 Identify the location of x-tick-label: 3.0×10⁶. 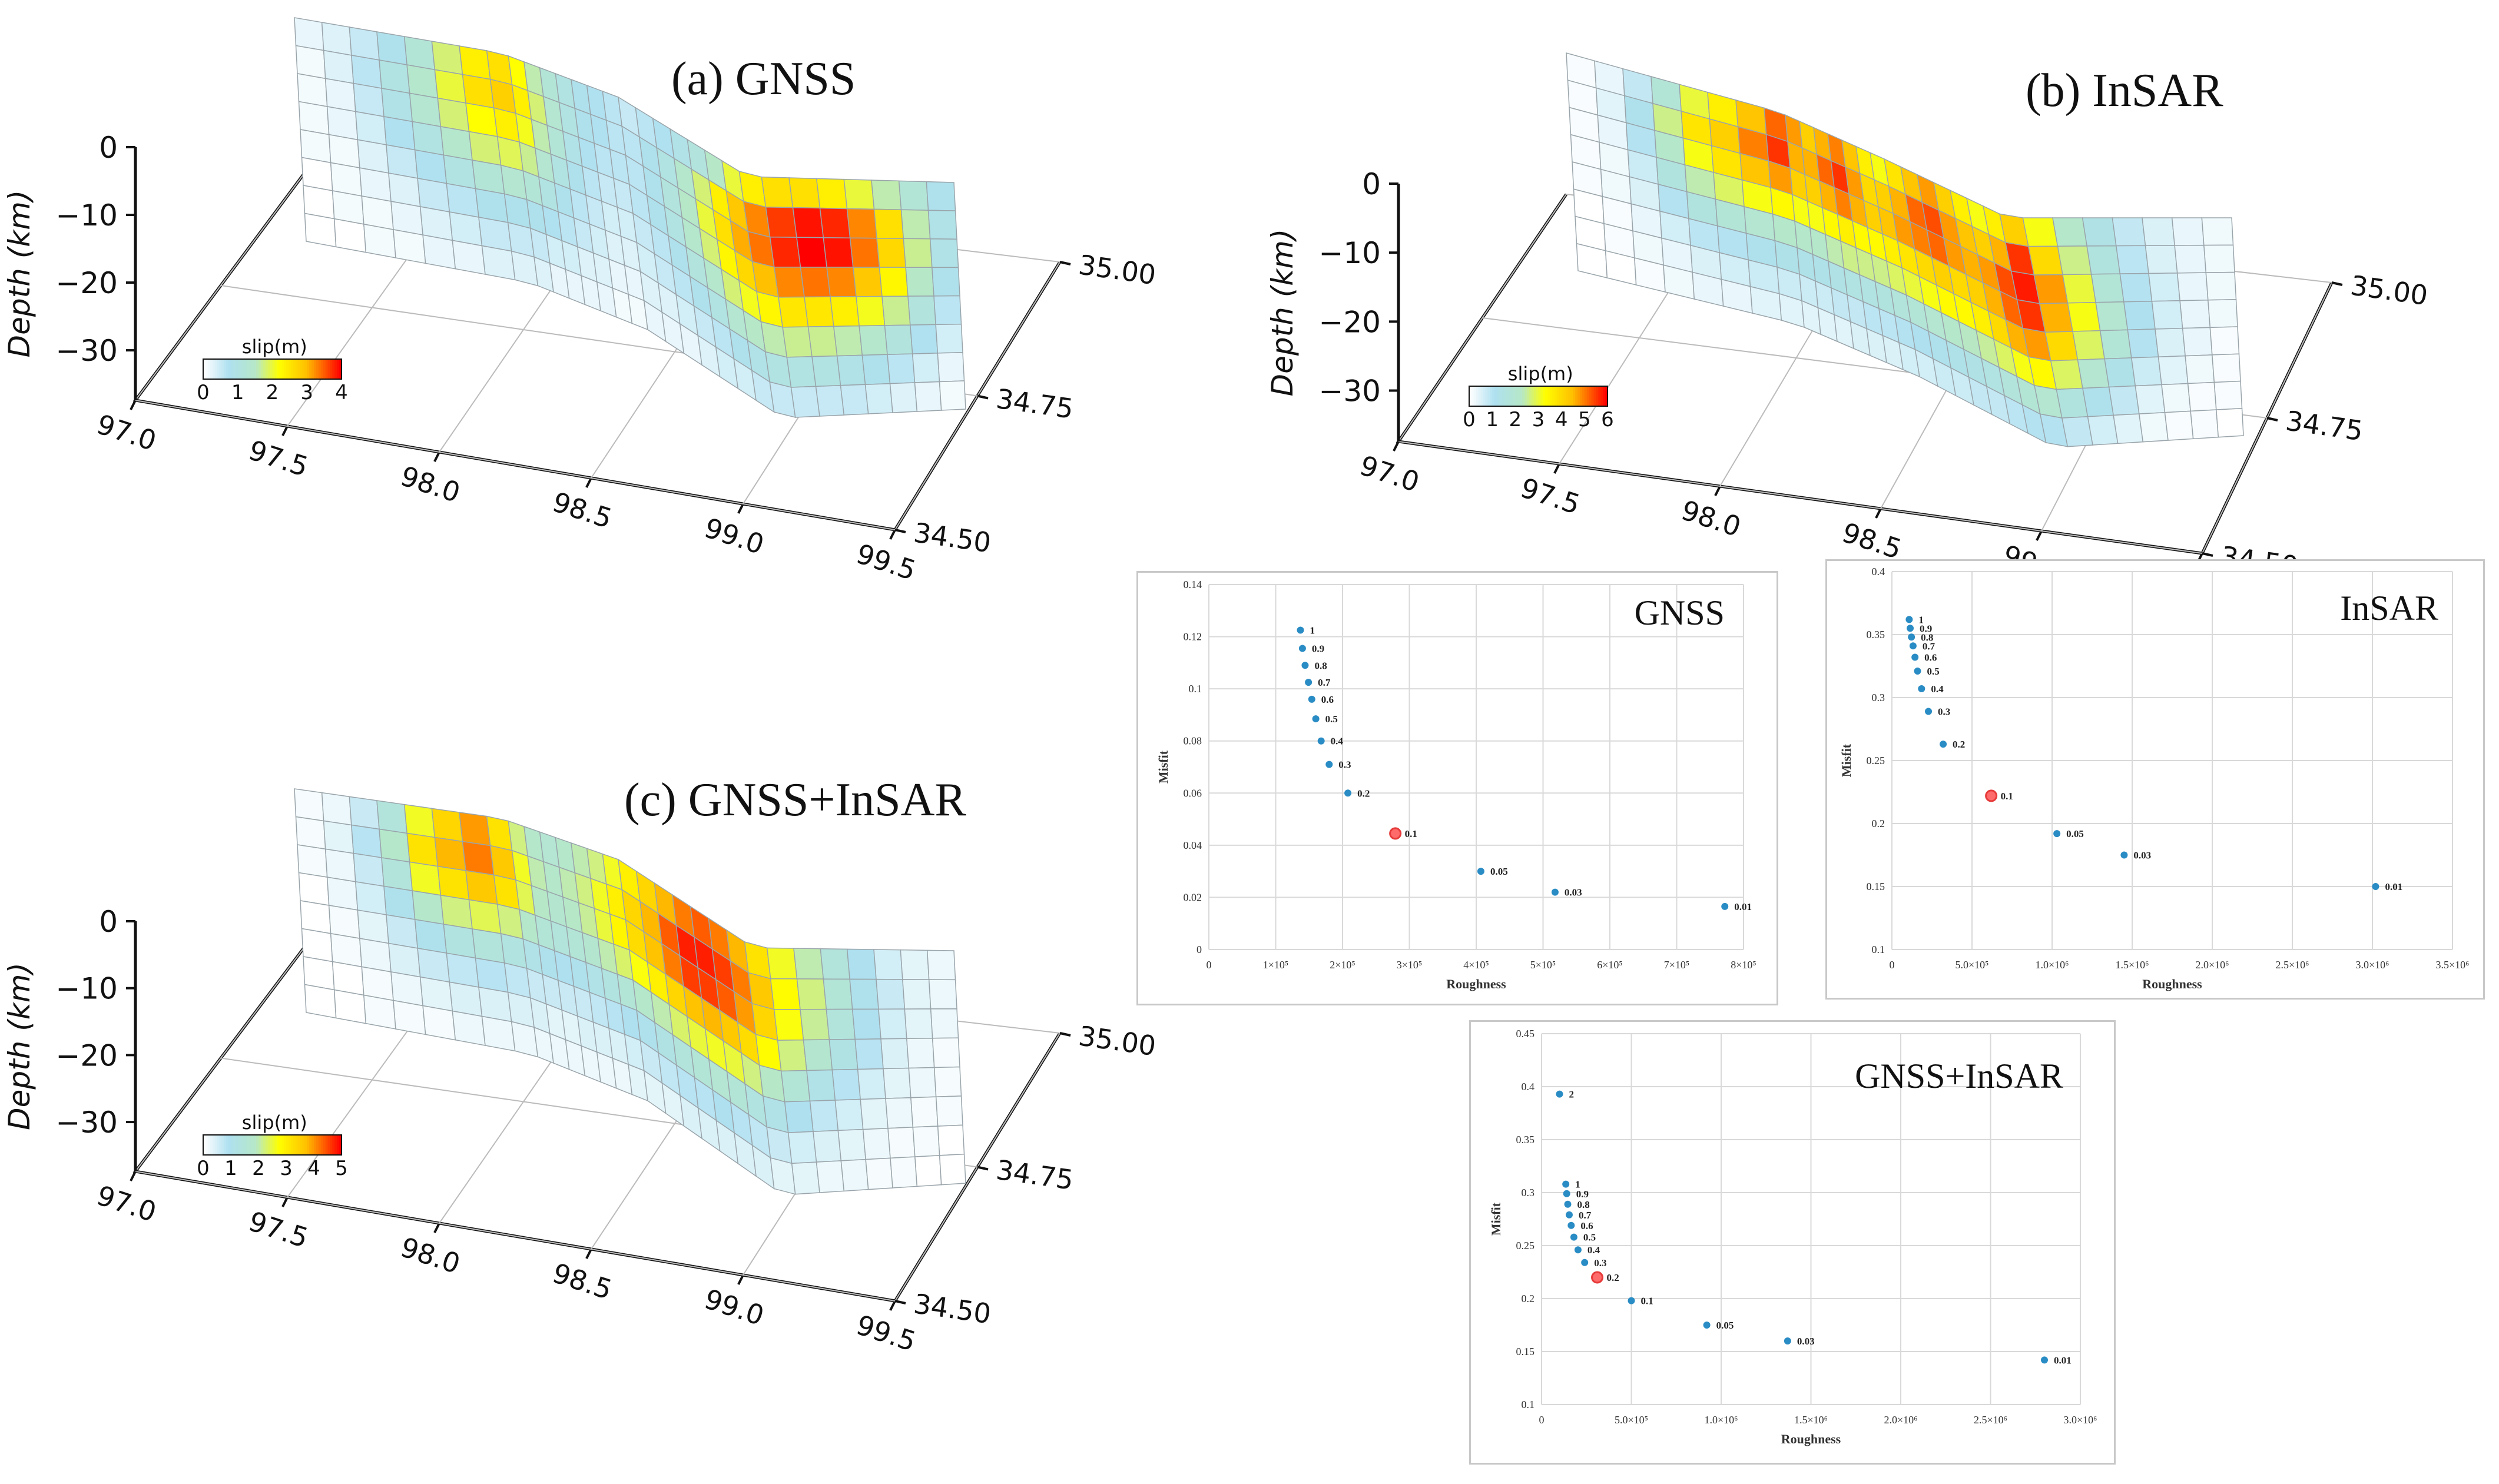
(2372, 965).